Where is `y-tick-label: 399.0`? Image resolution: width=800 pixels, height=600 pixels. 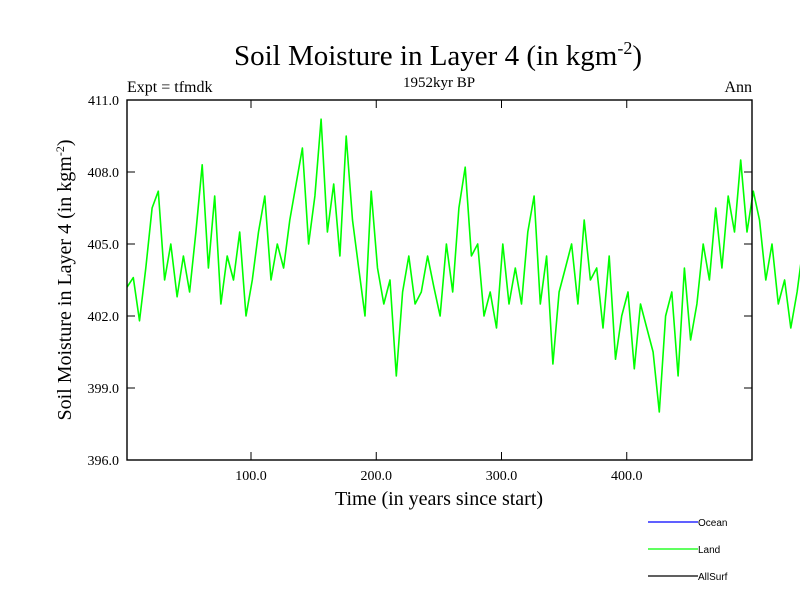
y-tick-label: 399.0 is located at coordinates (104, 389).